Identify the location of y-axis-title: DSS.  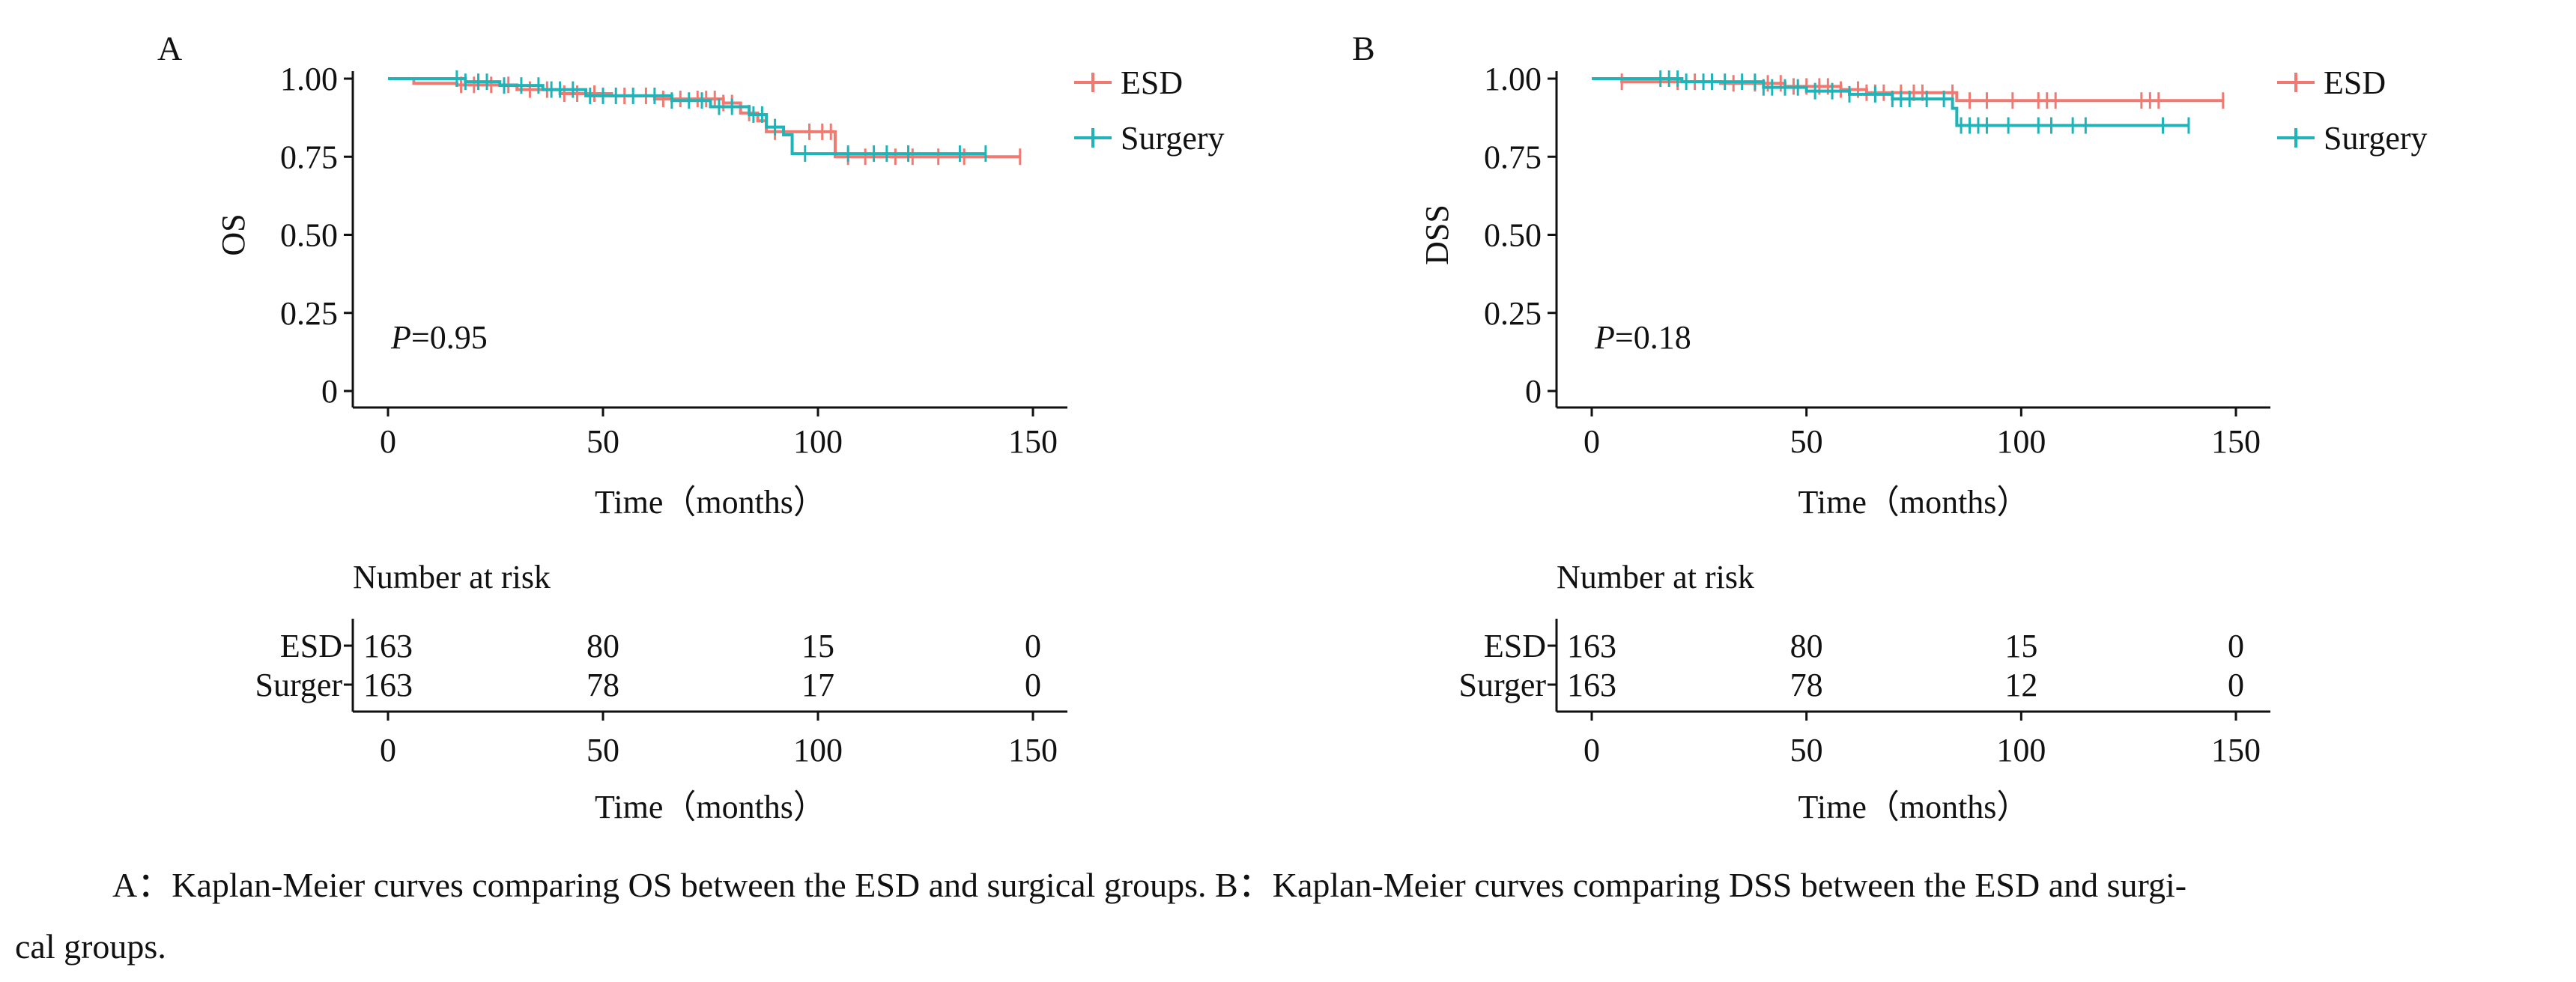
(1437, 234).